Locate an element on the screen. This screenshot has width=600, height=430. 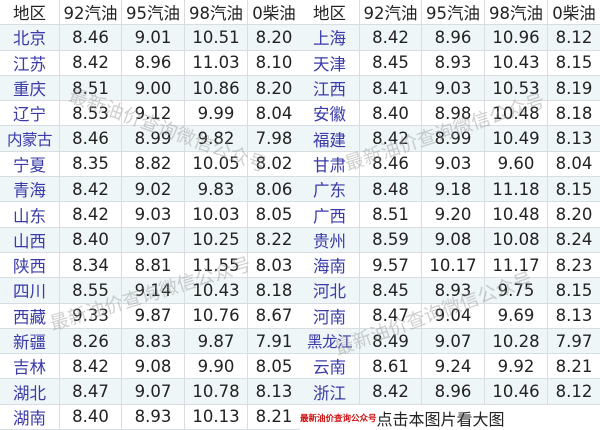
region-cell: 湖南 is located at coordinates (30, 417).